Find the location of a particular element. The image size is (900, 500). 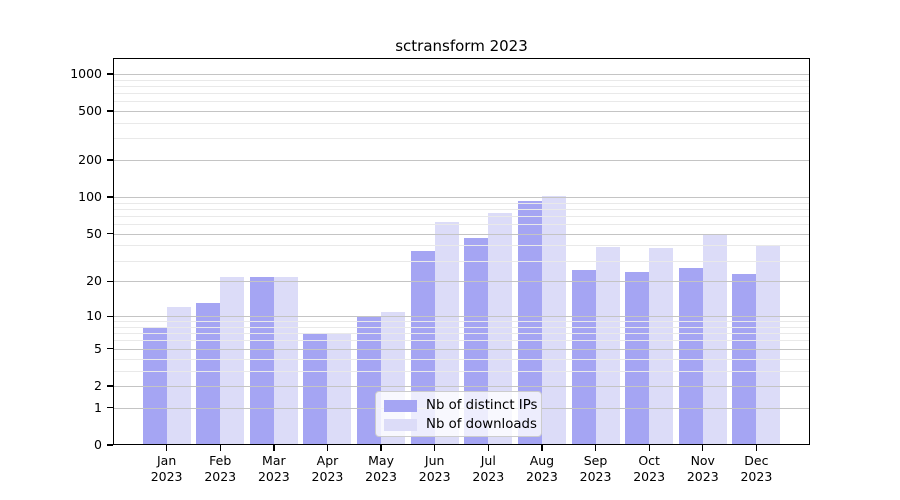

x-tick-month: Nov is located at coordinates (702, 460).